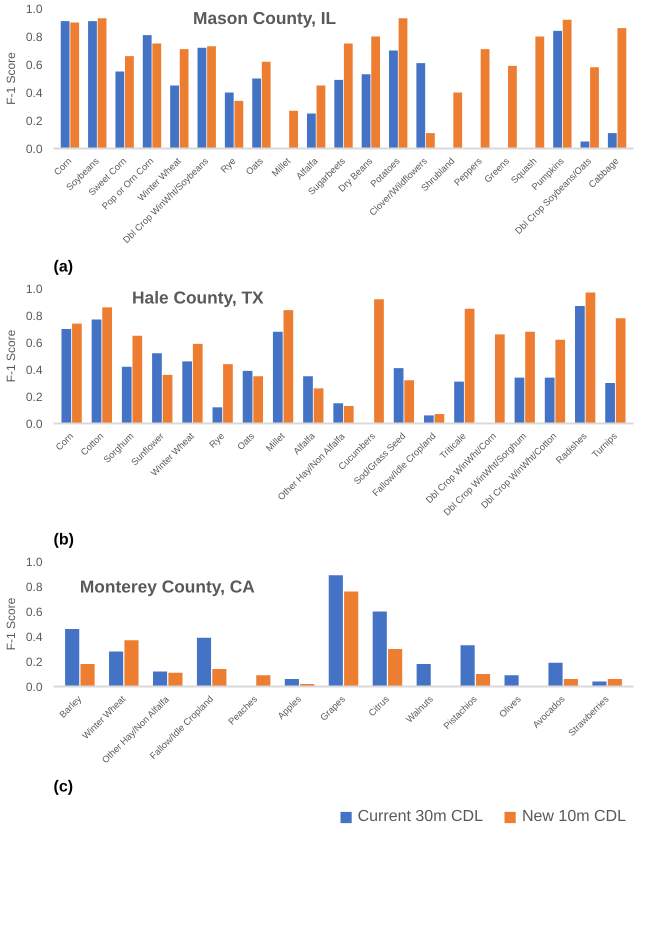 This screenshot has height=928, width=652. I want to click on text: (c), so click(64, 787).